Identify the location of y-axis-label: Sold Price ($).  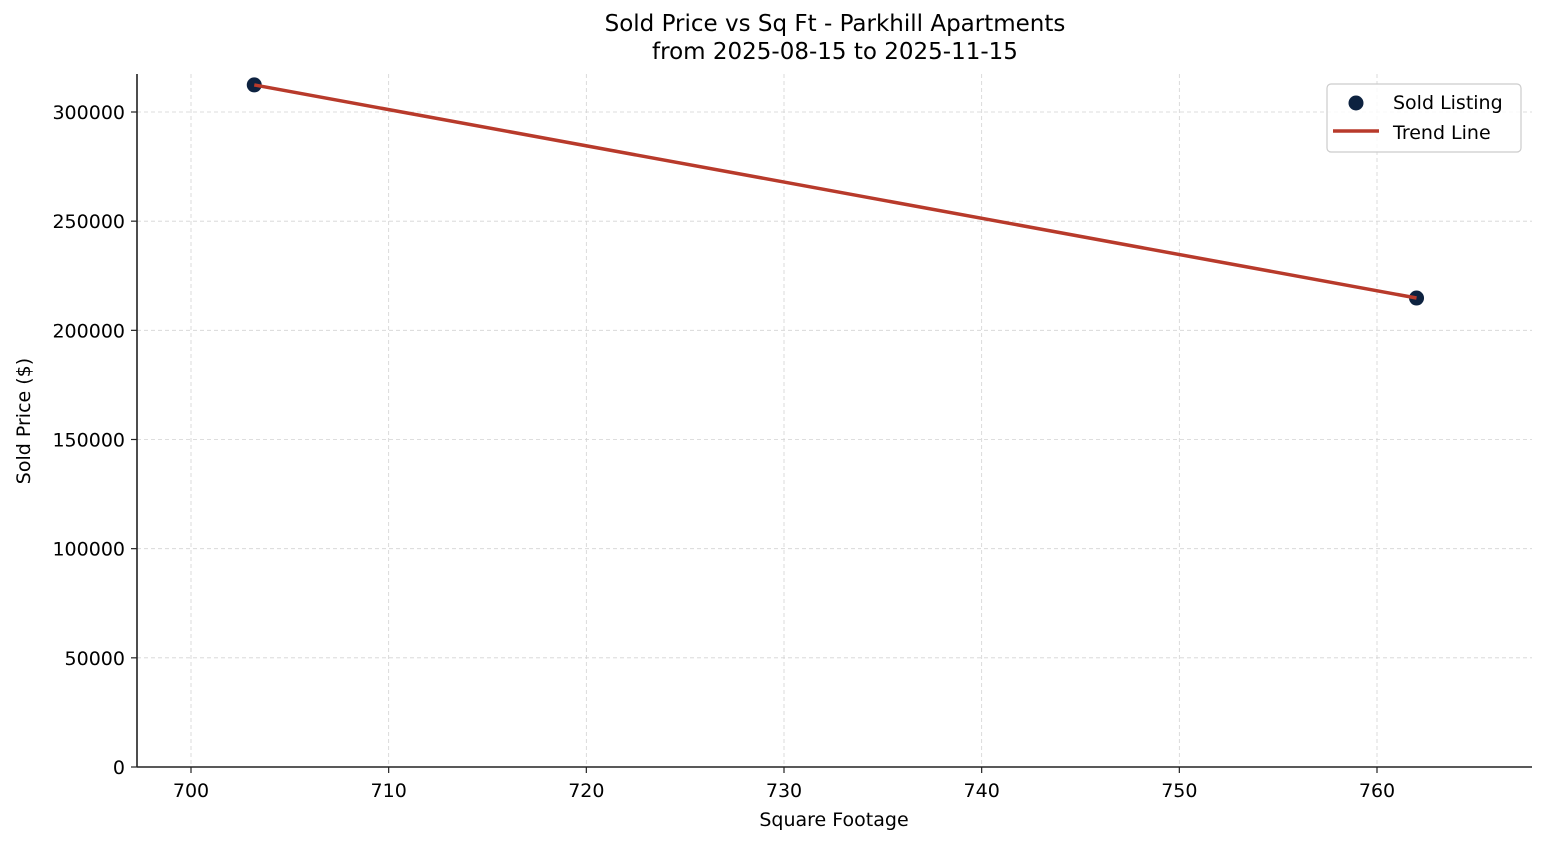
(24, 421).